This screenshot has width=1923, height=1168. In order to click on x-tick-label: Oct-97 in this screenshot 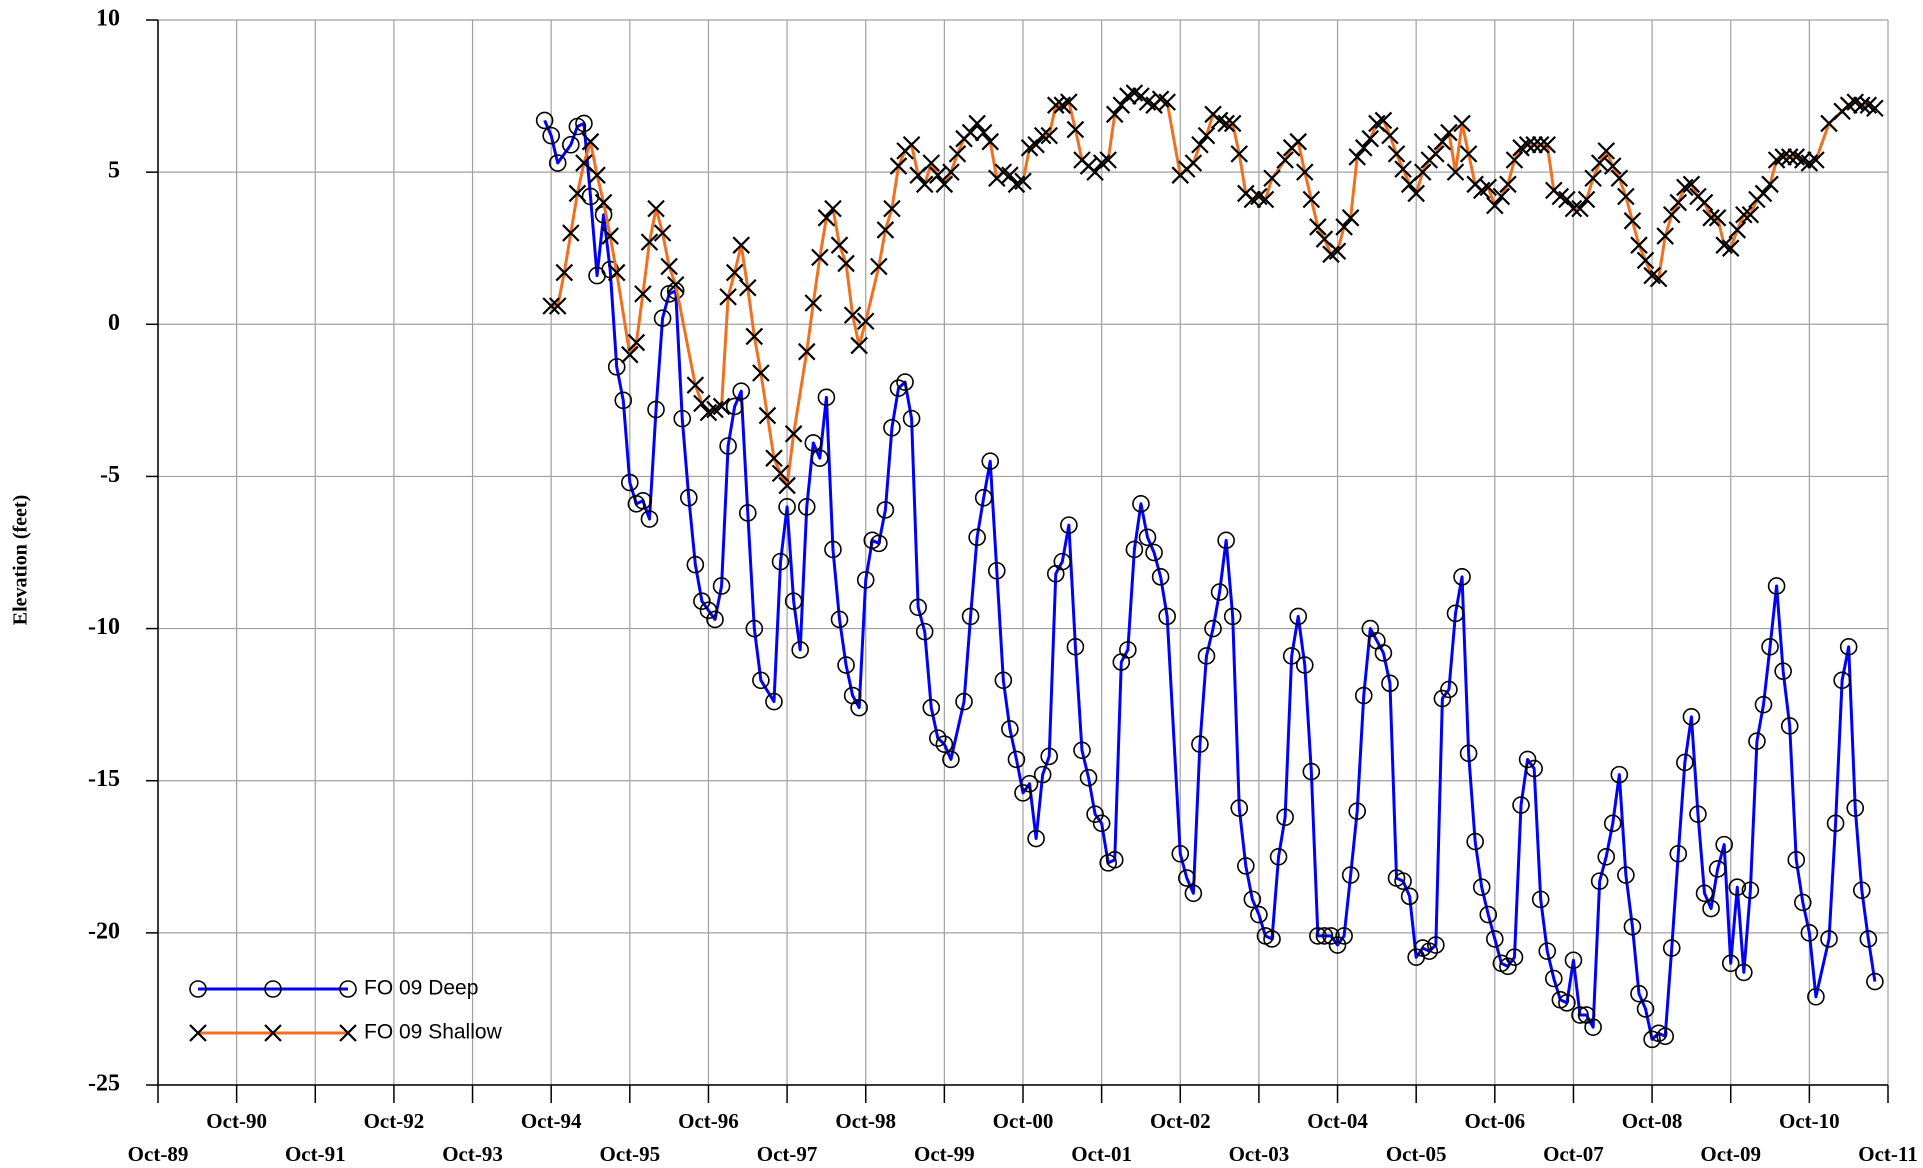, I will do `click(787, 1154)`.